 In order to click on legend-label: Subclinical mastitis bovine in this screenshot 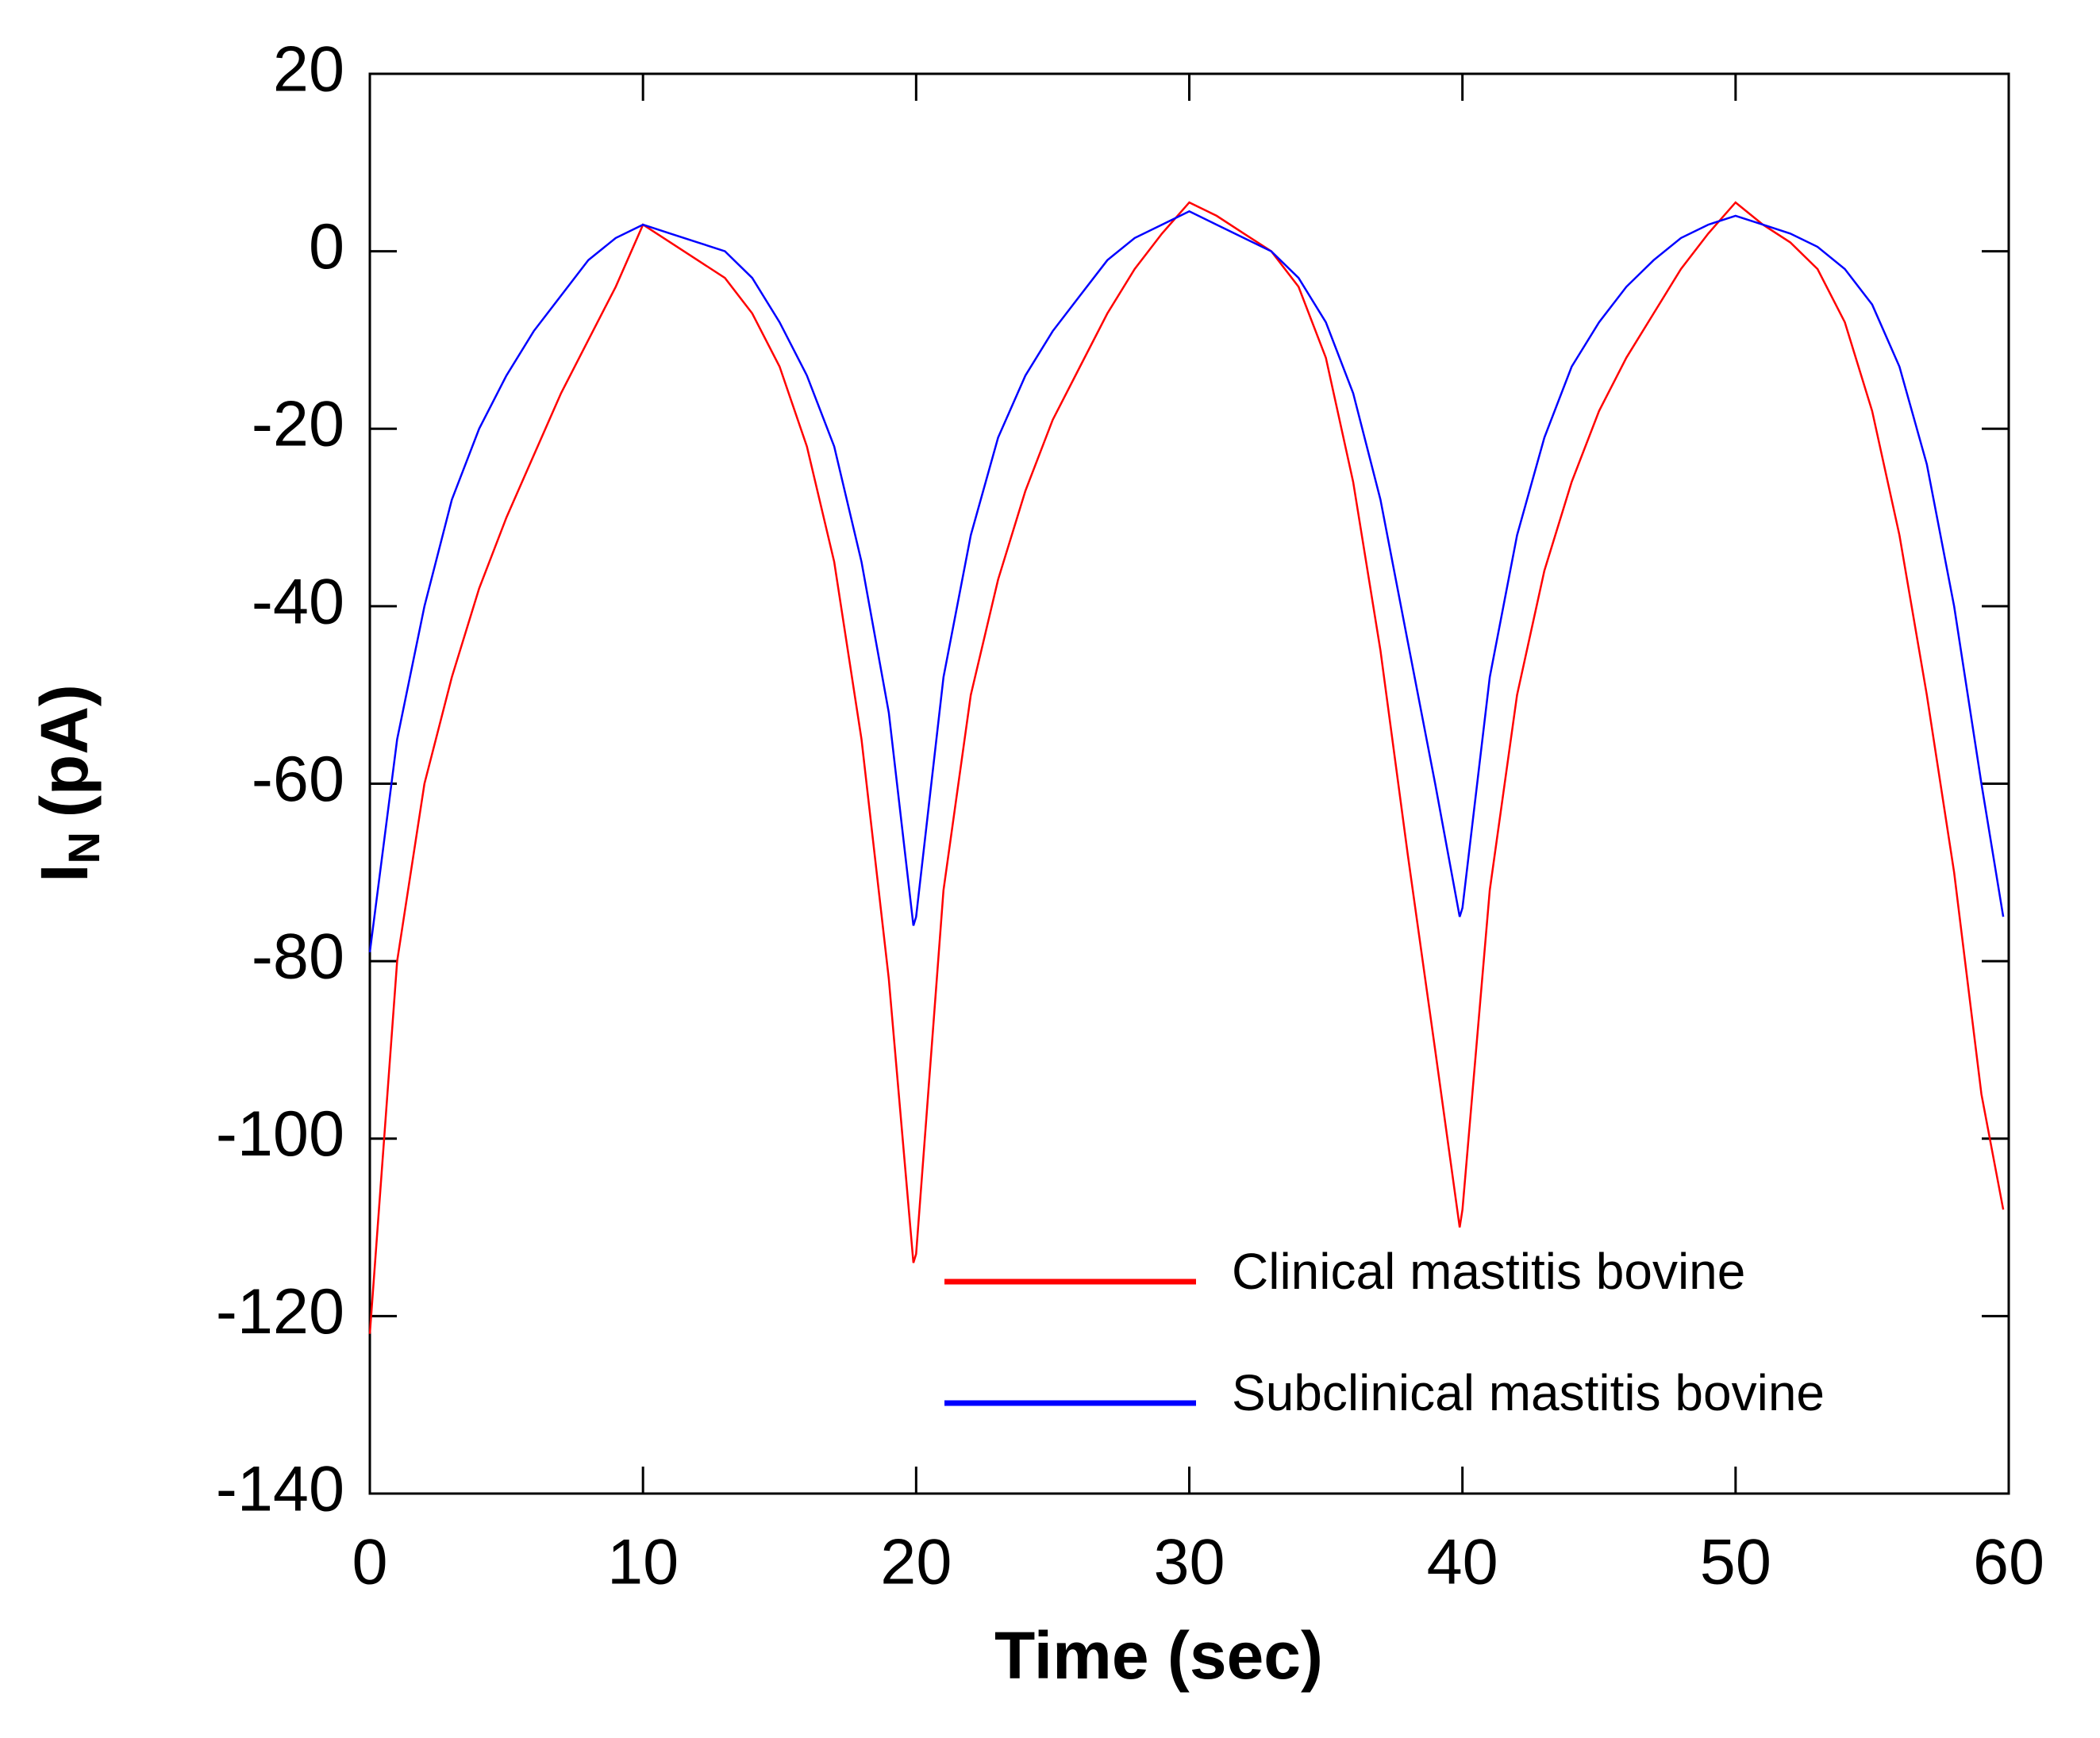, I will do `click(1528, 1392)`.